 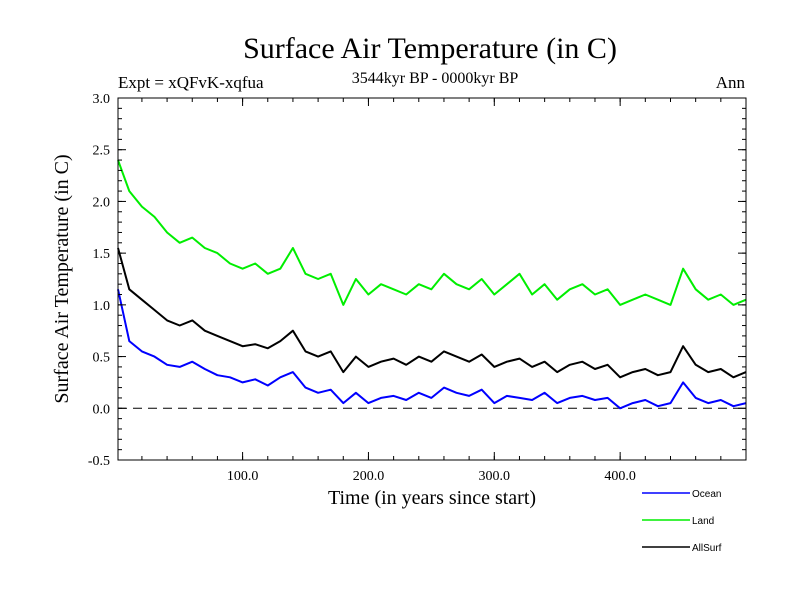 What do you see at coordinates (102, 151) in the screenshot?
I see `y-tick-label: 2.5` at bounding box center [102, 151].